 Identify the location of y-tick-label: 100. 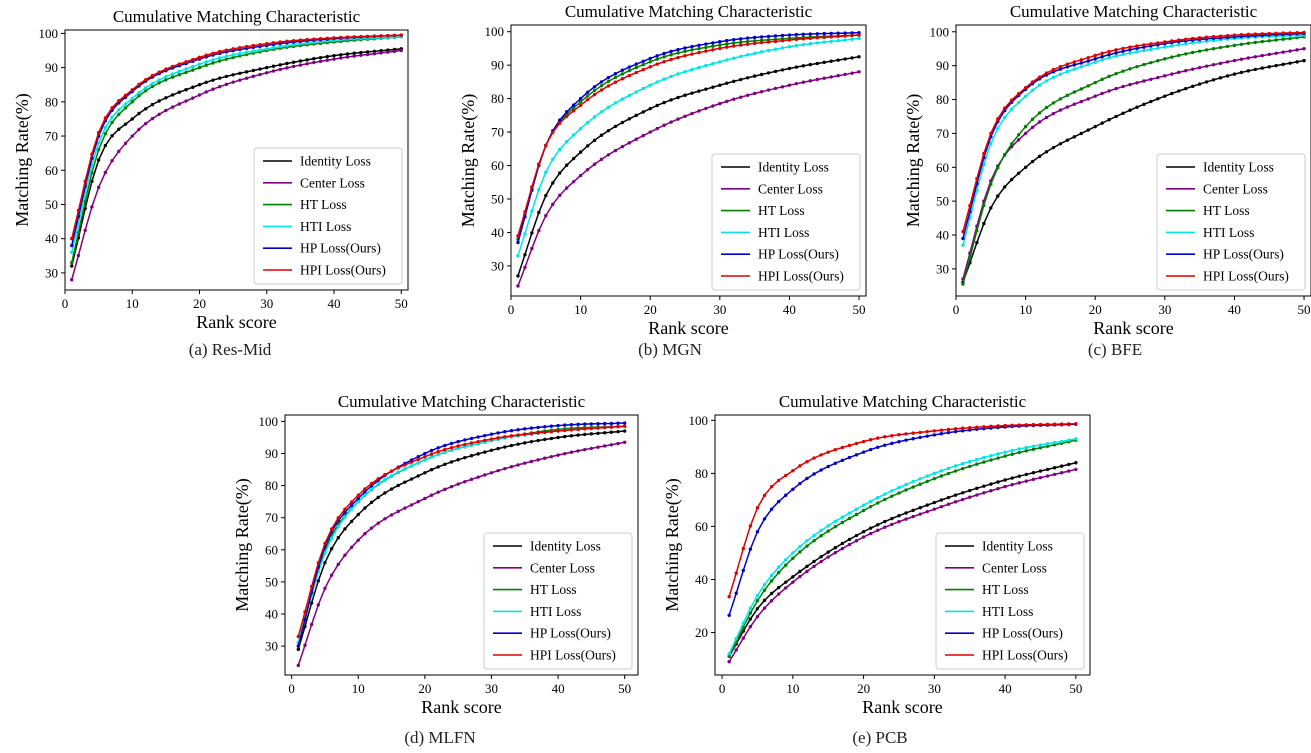
(49, 33).